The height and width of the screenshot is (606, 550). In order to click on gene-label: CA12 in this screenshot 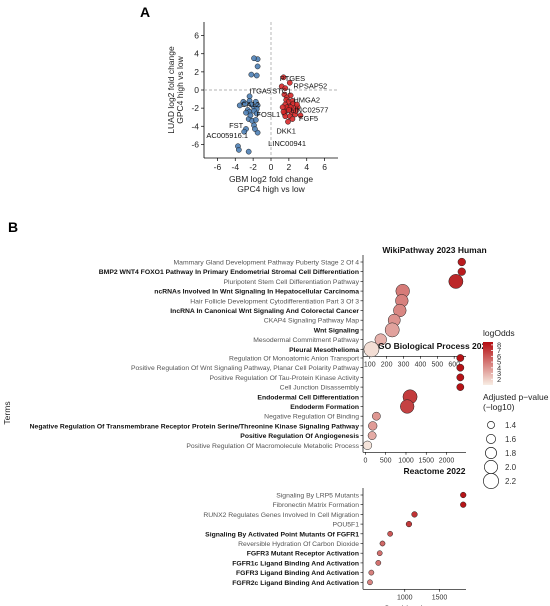, I will do `click(250, 104)`.